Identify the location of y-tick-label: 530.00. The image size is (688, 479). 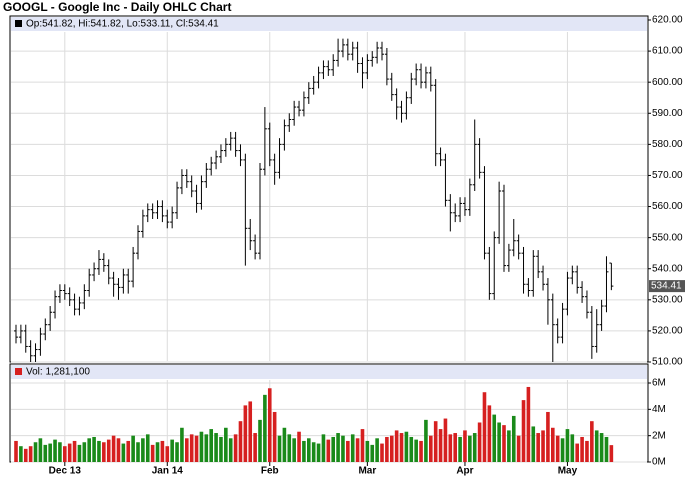
(667, 299).